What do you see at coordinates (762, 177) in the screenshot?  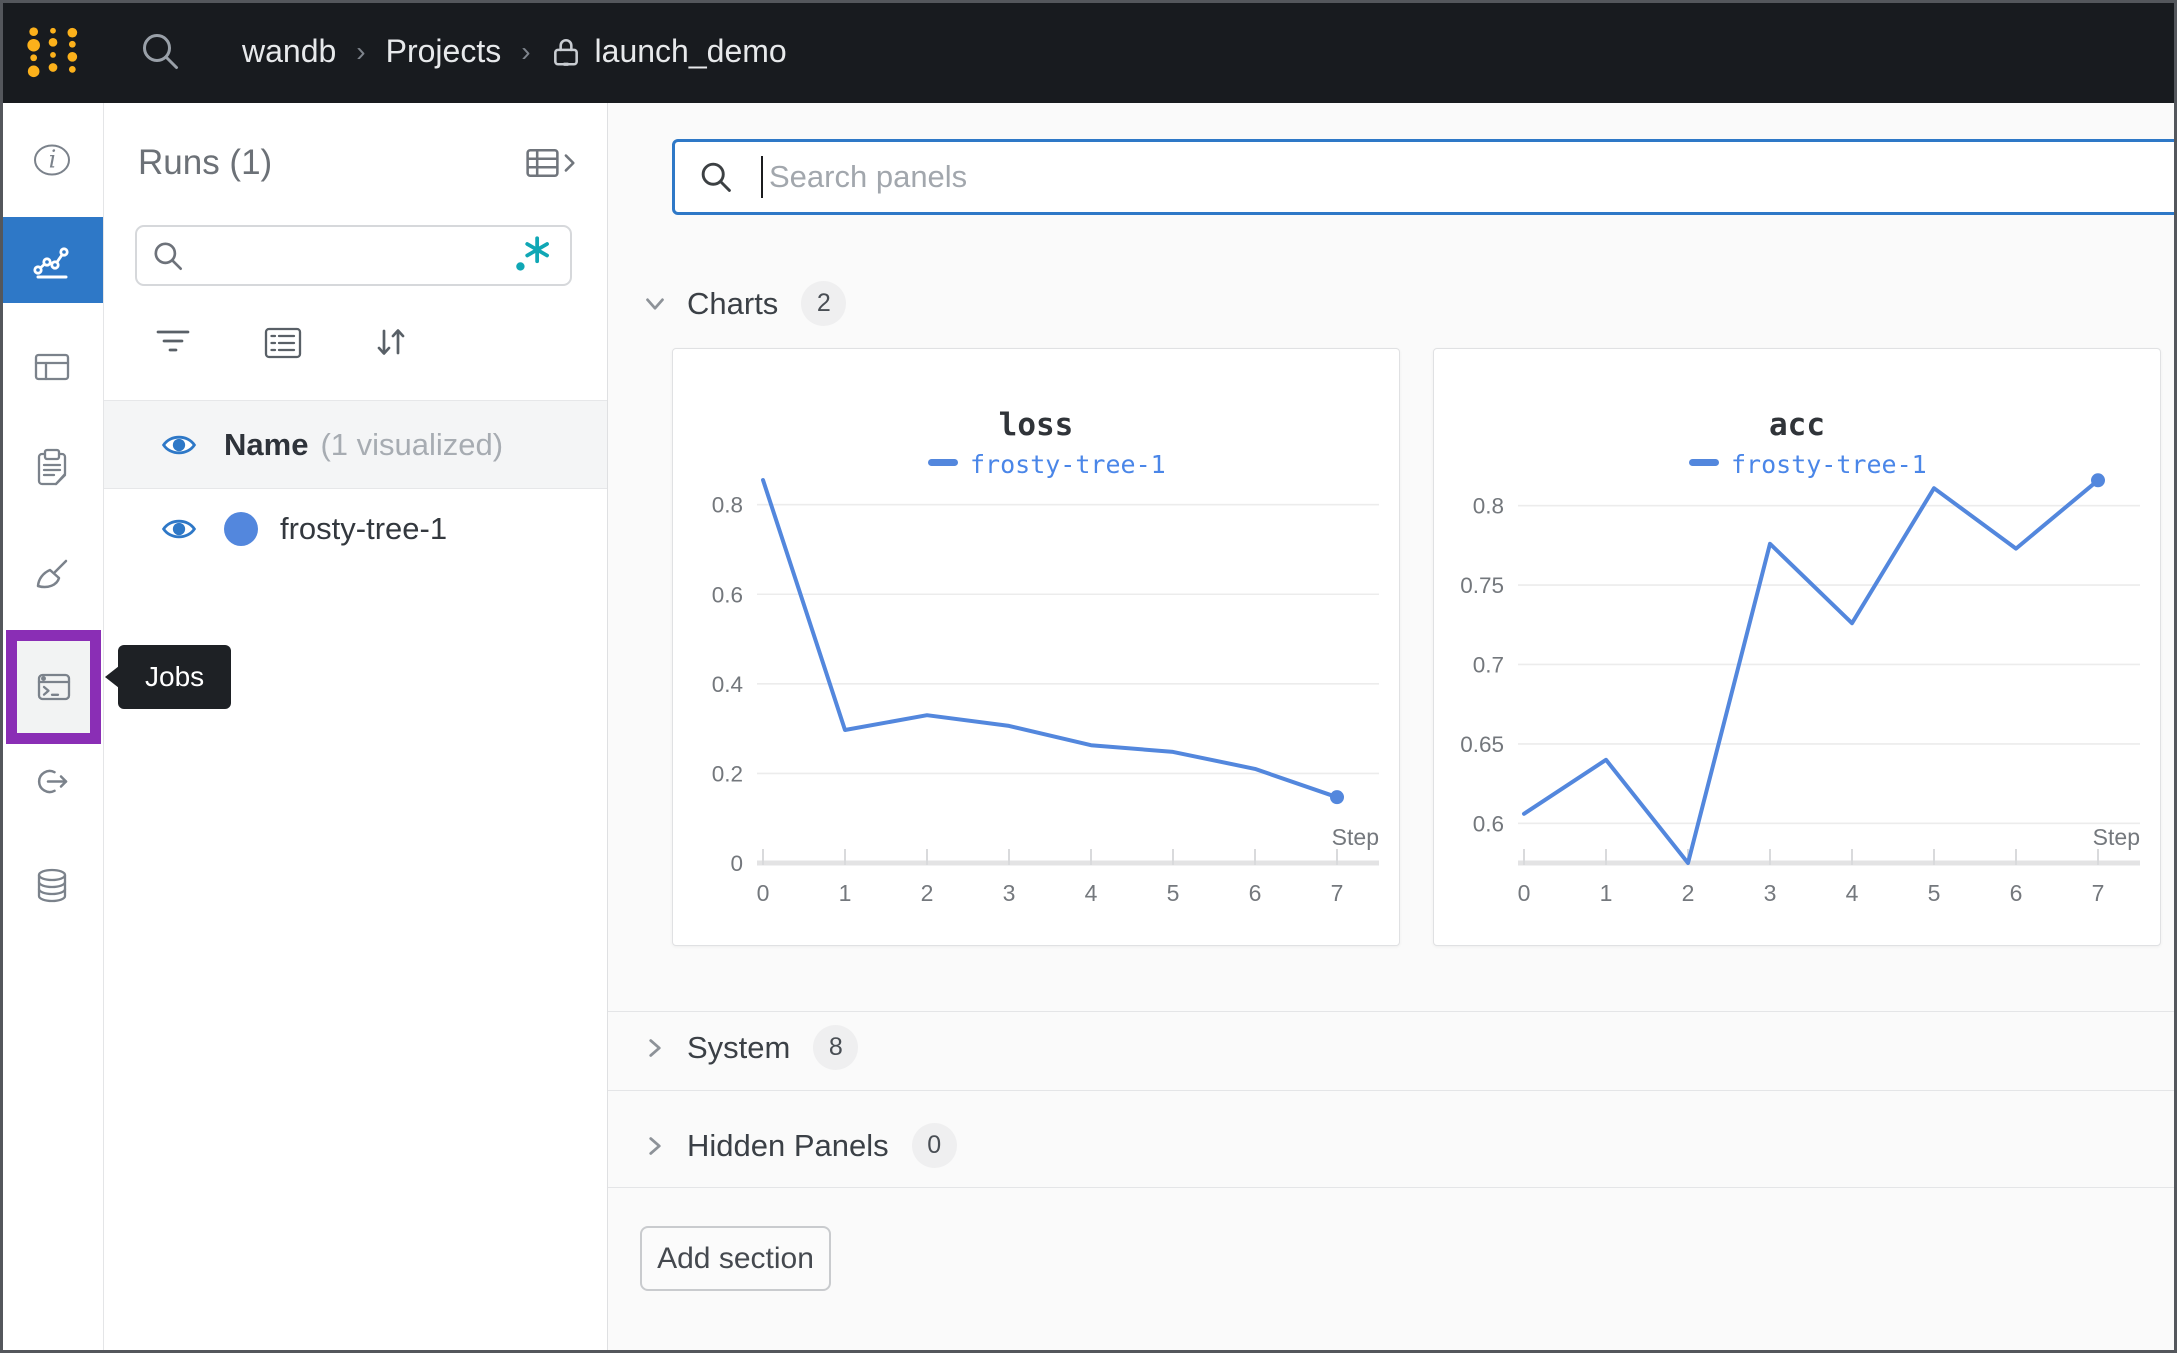 I see `text-caret` at bounding box center [762, 177].